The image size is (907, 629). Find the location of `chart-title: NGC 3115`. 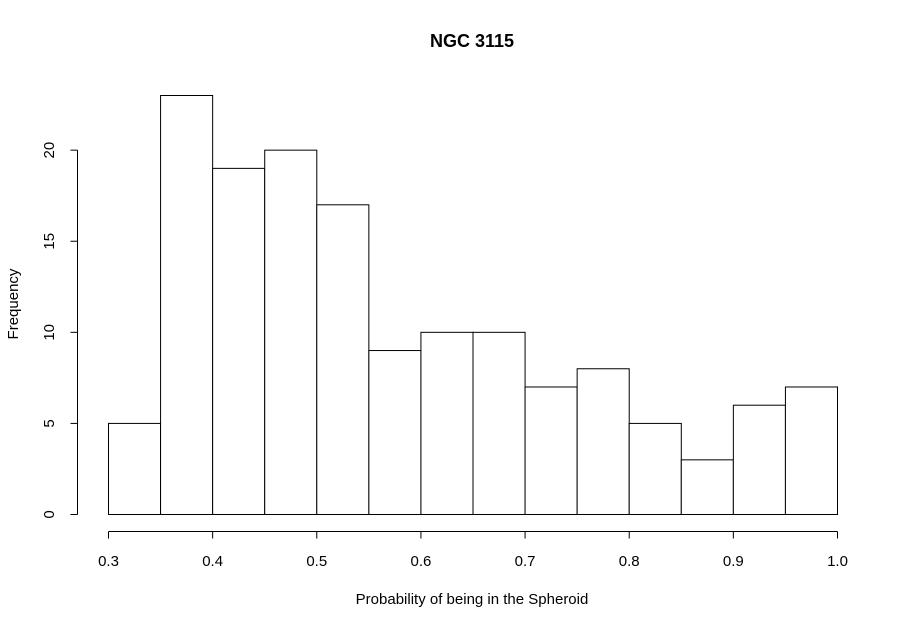

chart-title: NGC 3115 is located at coordinates (472, 41).